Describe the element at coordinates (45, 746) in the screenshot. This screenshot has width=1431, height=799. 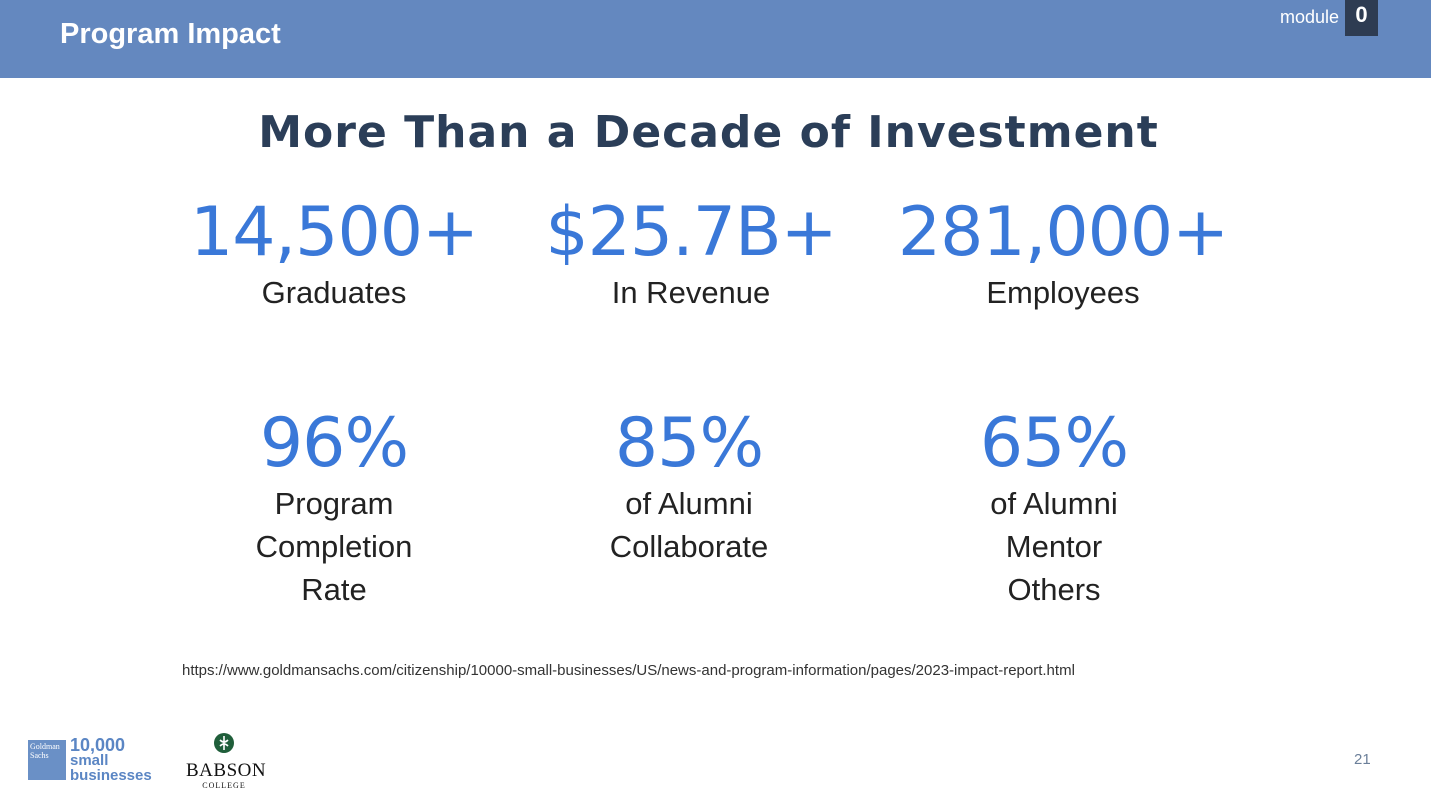
I see `goldman-logo-line: Goldman` at that location.